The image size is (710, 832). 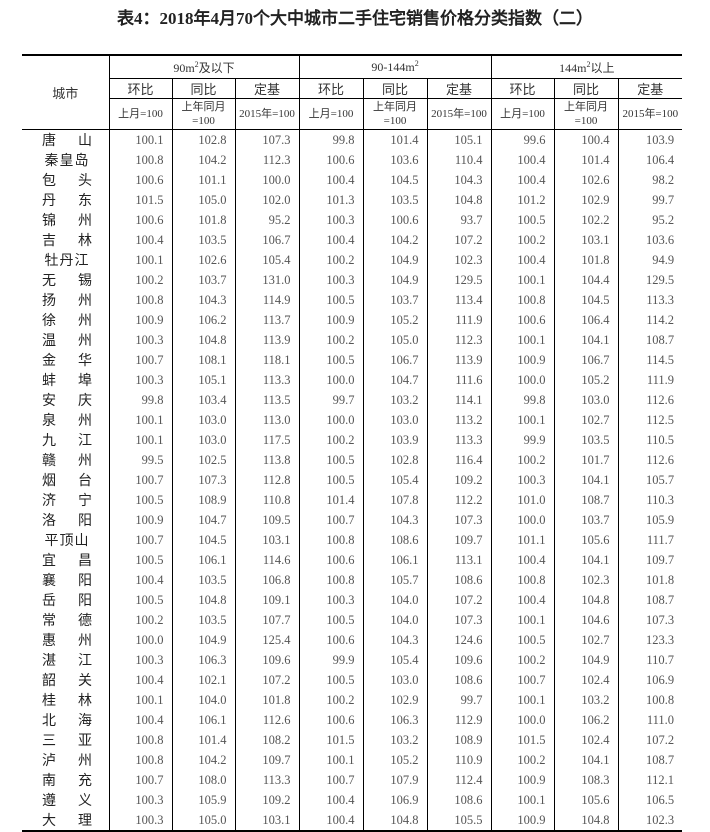 What do you see at coordinates (85, 701) in the screenshot?
I see `city-char: 林` at bounding box center [85, 701].